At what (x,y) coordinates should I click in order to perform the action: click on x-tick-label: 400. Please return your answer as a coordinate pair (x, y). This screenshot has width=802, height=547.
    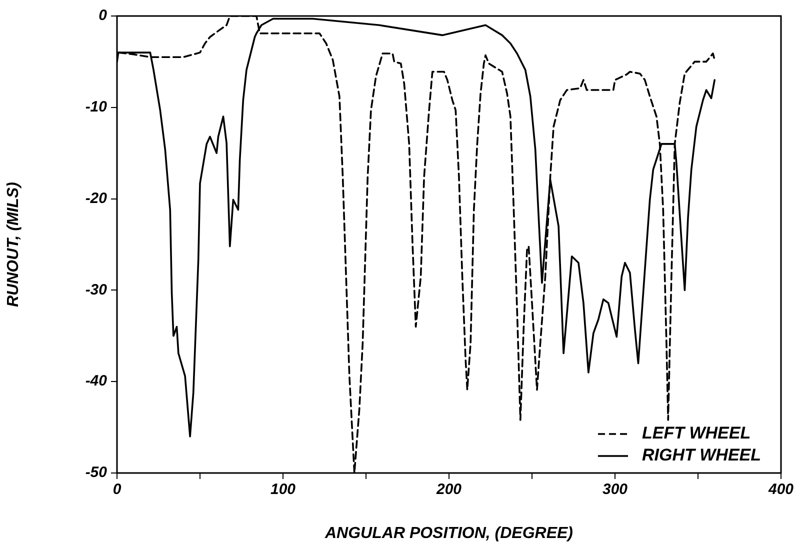
    Looking at the image, I should click on (780, 489).